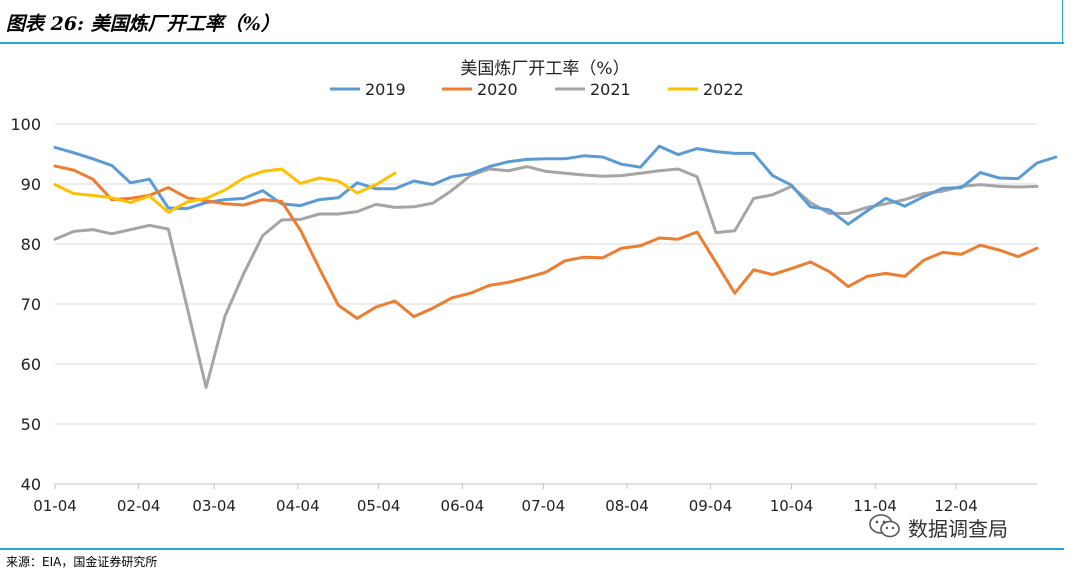 The image size is (1080, 574). What do you see at coordinates (225, 190) in the screenshot?
I see `series-line-2022` at bounding box center [225, 190].